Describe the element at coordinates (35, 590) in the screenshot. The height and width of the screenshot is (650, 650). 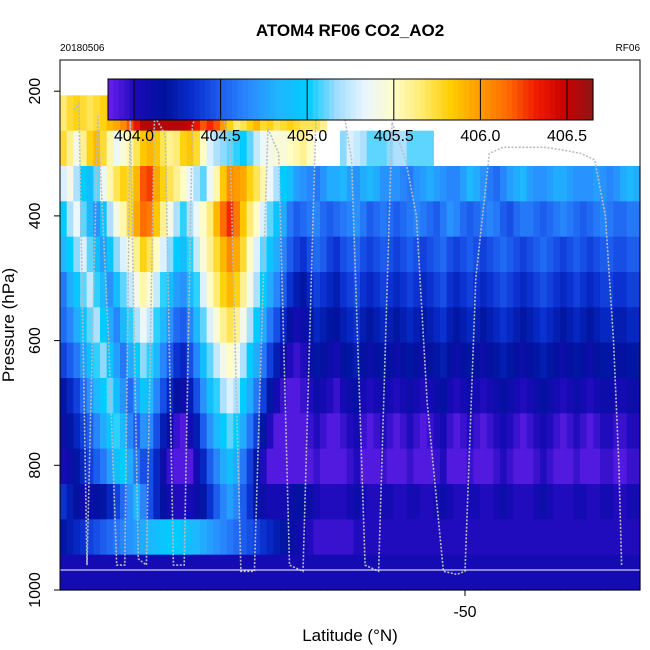
I see `y-tick-label: 1000` at that location.